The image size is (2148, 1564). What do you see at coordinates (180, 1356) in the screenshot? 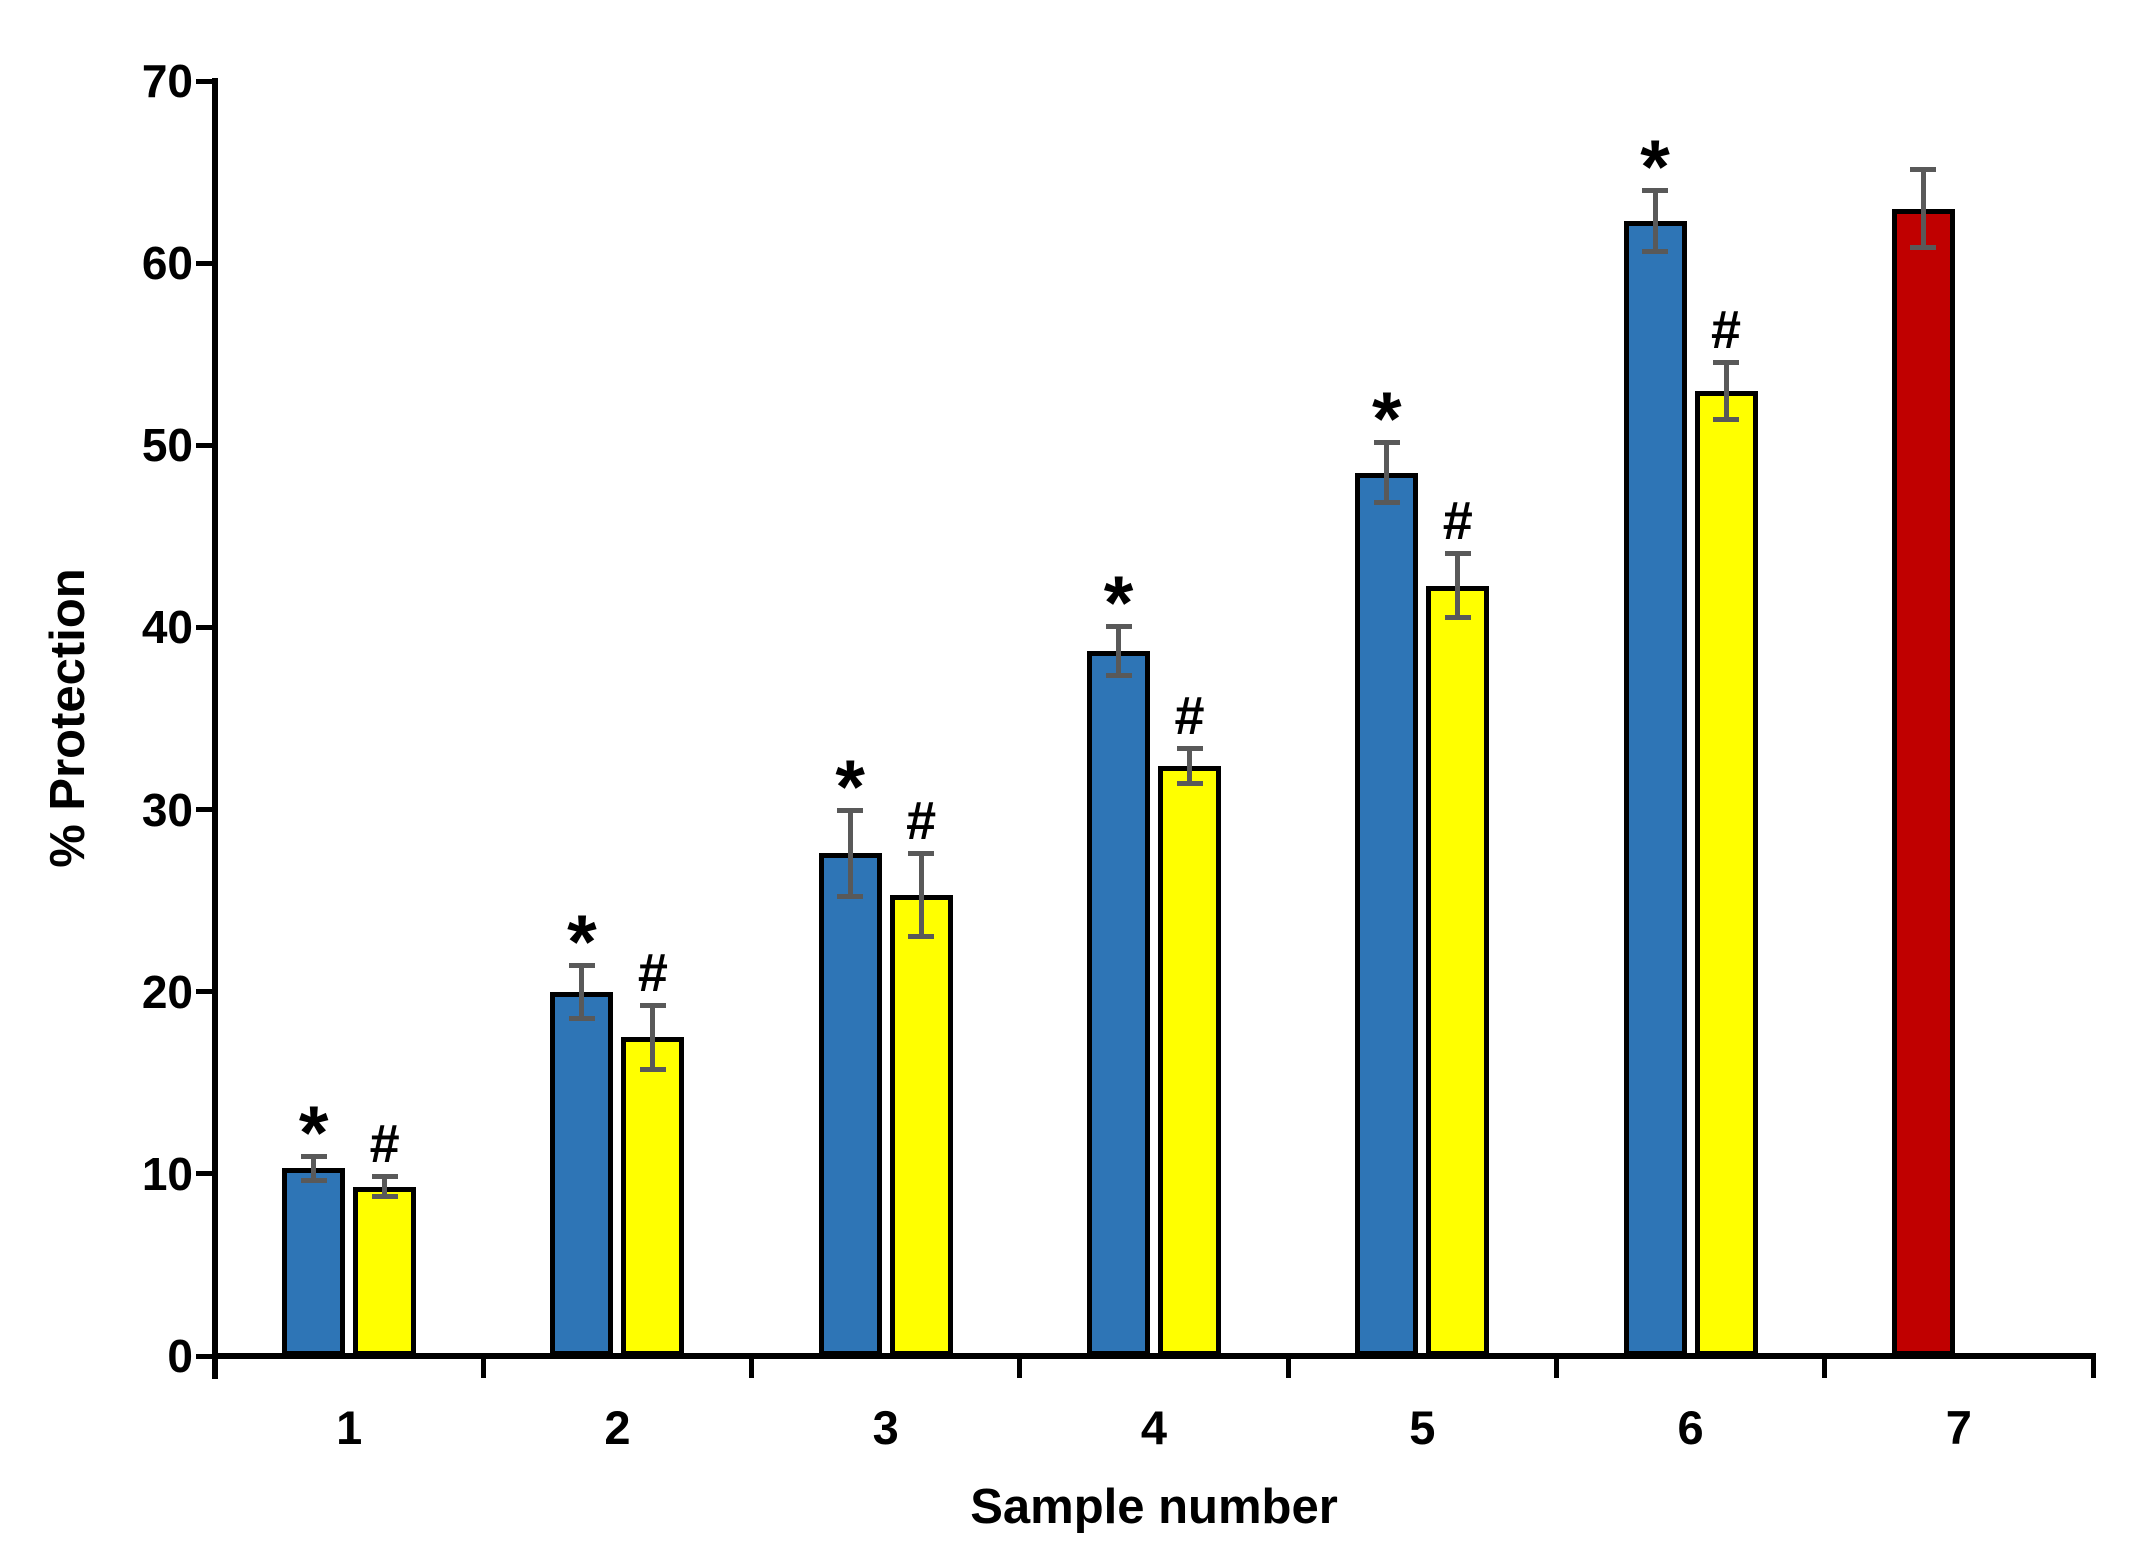
I see `y-tick-label: 0` at bounding box center [180, 1356].